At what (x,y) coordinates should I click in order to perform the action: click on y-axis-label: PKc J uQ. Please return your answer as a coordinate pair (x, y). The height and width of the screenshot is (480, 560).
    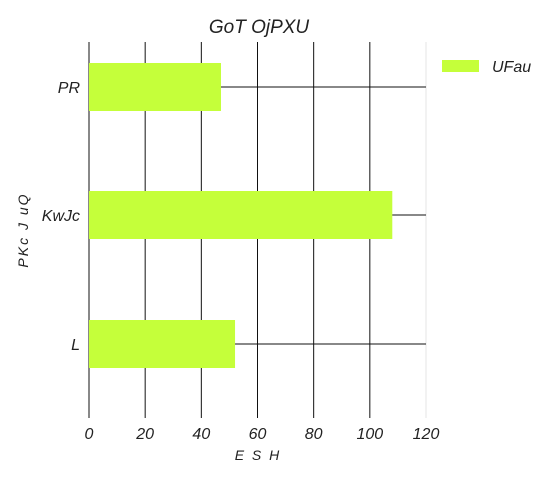
    Looking at the image, I should click on (23, 229).